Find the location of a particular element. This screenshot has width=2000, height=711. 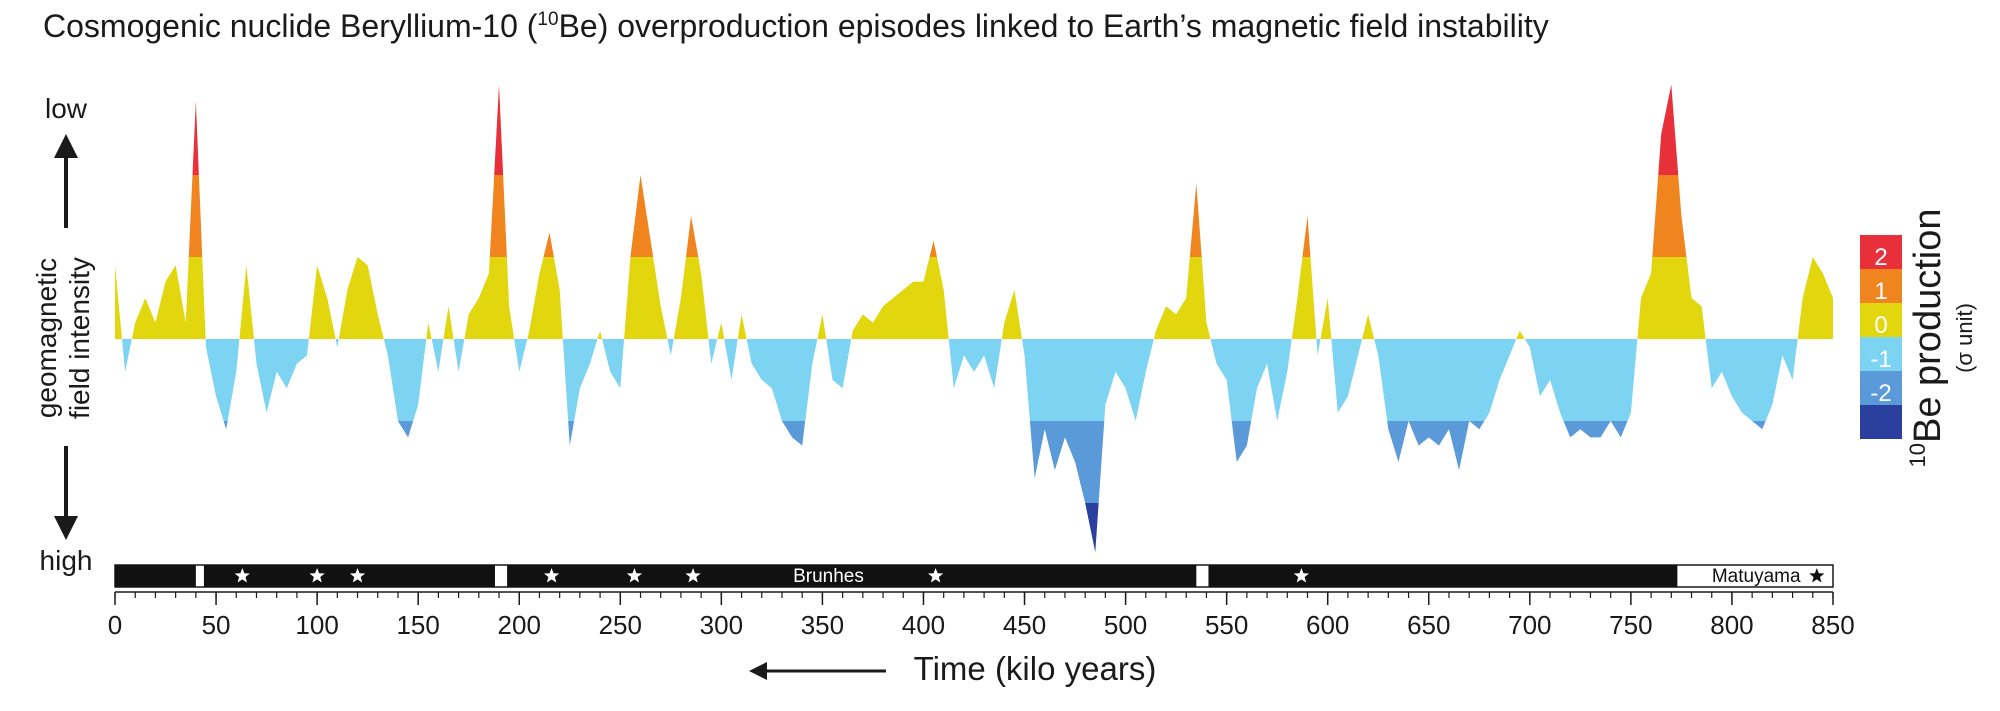

x-tick-label: 850 is located at coordinates (1832, 625).